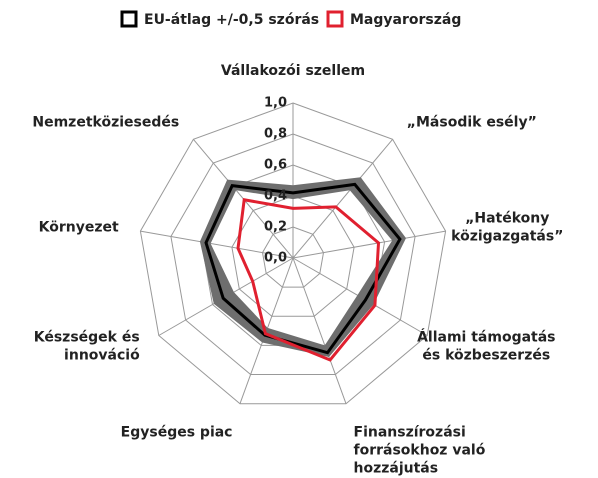 Image resolution: width=598 pixels, height=478 pixels. Describe the element at coordinates (275, 134) in the screenshot. I see `r-tick-label: 0,8` at that location.